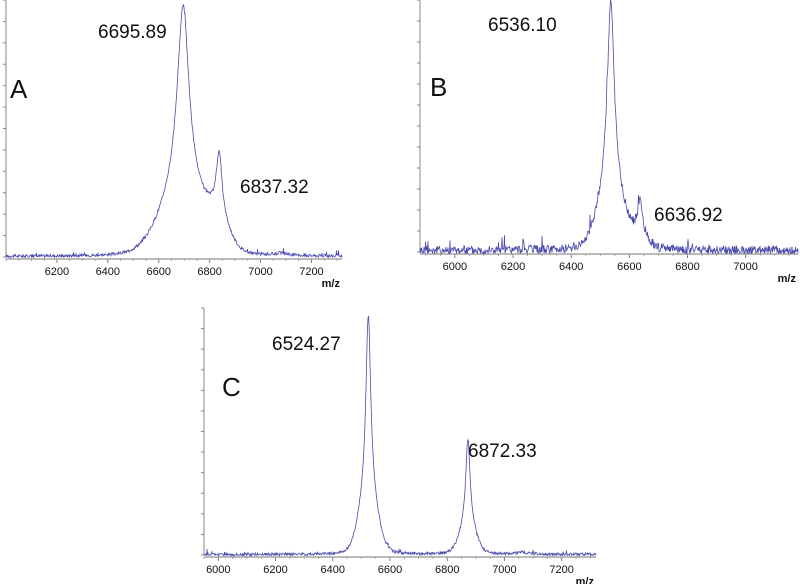 The width and height of the screenshot is (800, 584). Describe the element at coordinates (231, 387) in the screenshot. I see `panel-label: C` at that location.